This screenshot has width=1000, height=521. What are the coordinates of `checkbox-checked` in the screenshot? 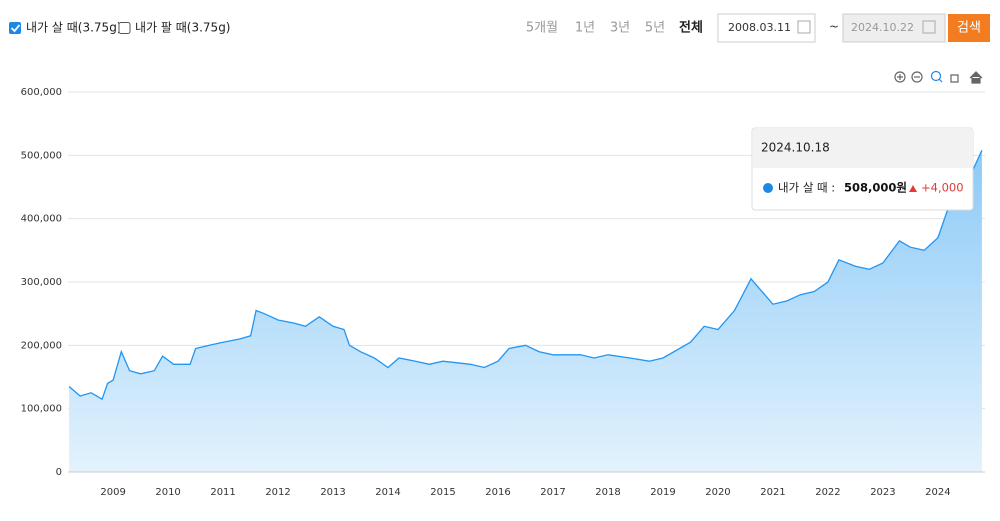 It's located at (15, 28).